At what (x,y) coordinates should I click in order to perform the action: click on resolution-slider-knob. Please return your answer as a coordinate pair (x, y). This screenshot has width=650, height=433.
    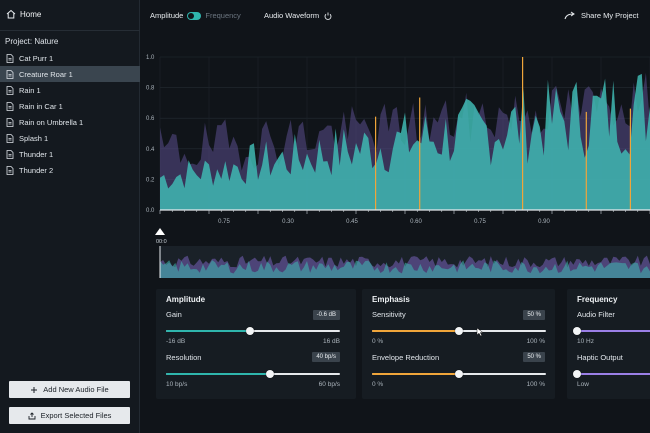
    Looking at the image, I should click on (270, 374).